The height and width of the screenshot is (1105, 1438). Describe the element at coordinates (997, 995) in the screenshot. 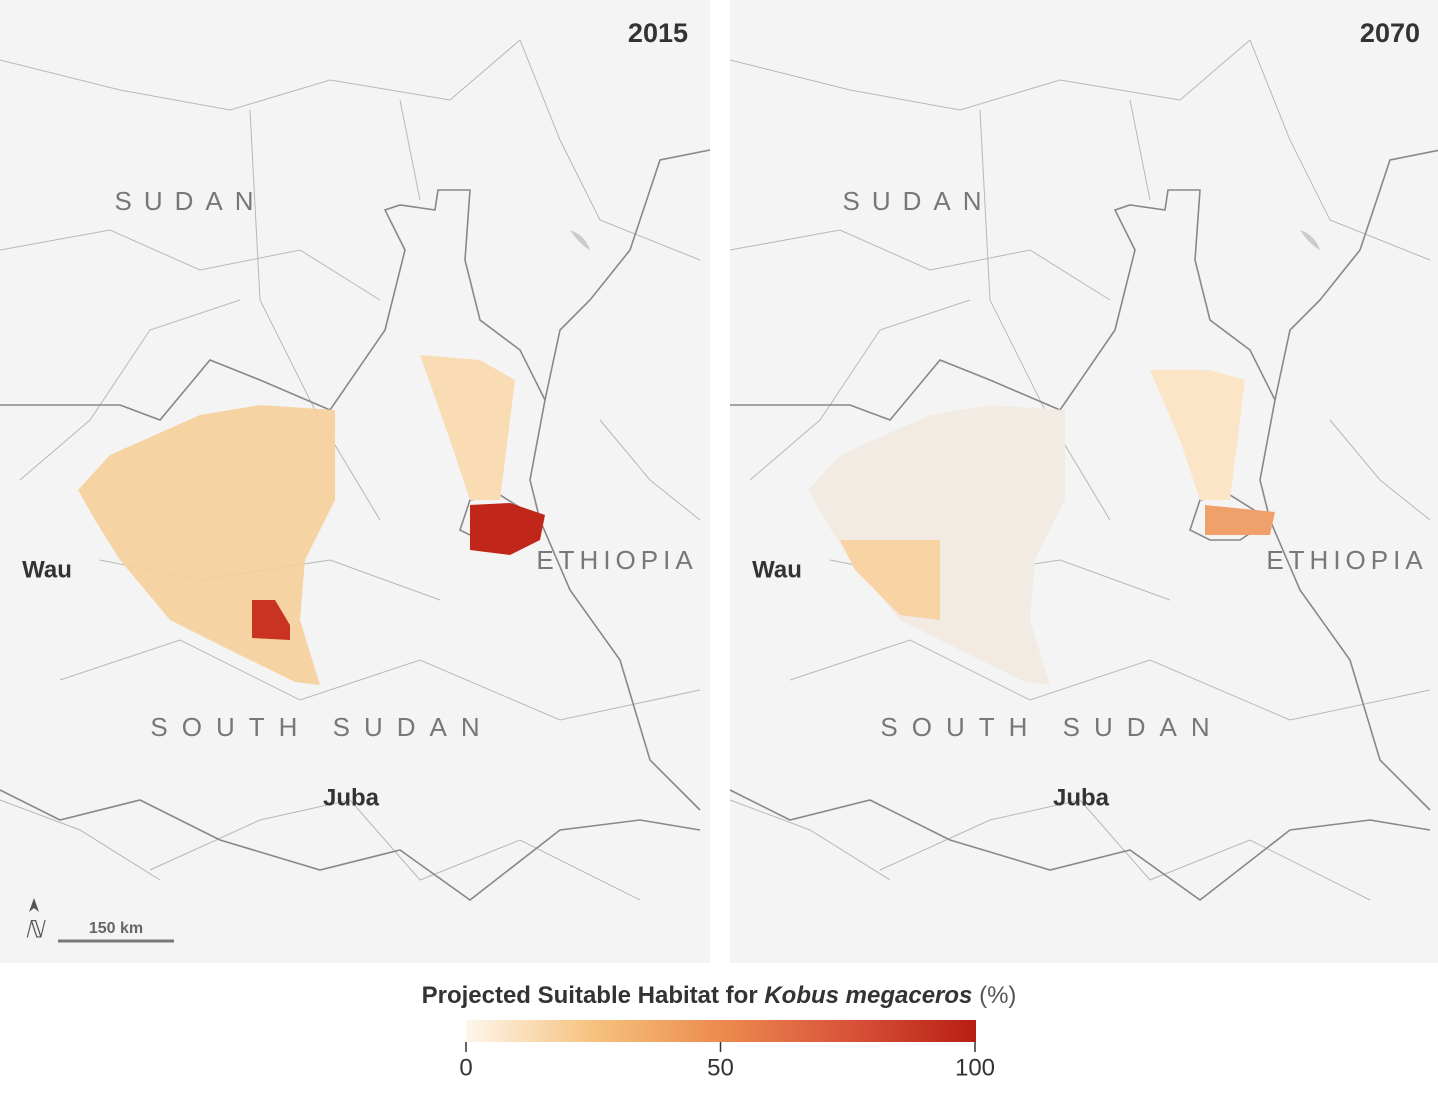

I see `legend-unit: (%)` at that location.